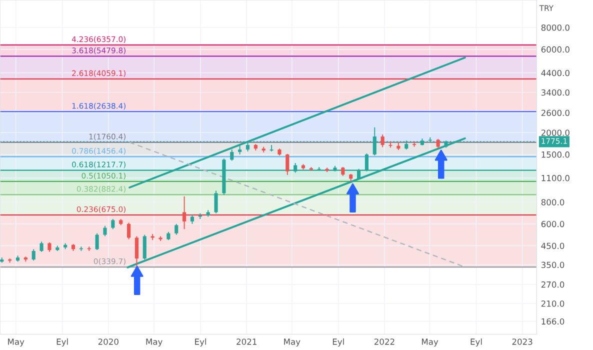  Describe the element at coordinates (552, 202) in the screenshot. I see `y-tick-label: 800.0` at that location.